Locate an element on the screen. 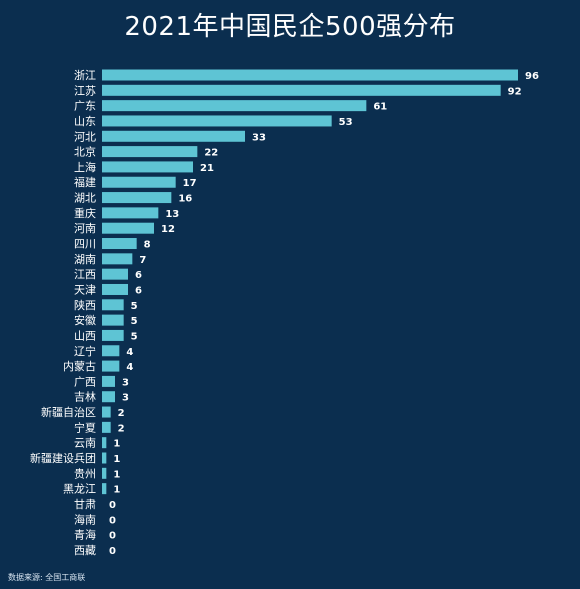 The image size is (580, 589). value-label: 21 is located at coordinates (207, 168).